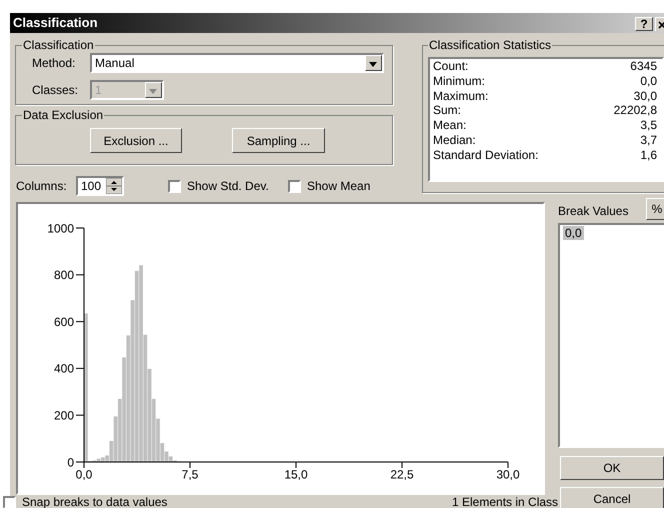 The image size is (664, 508). I want to click on text: Standard Deviation:, so click(485, 155).